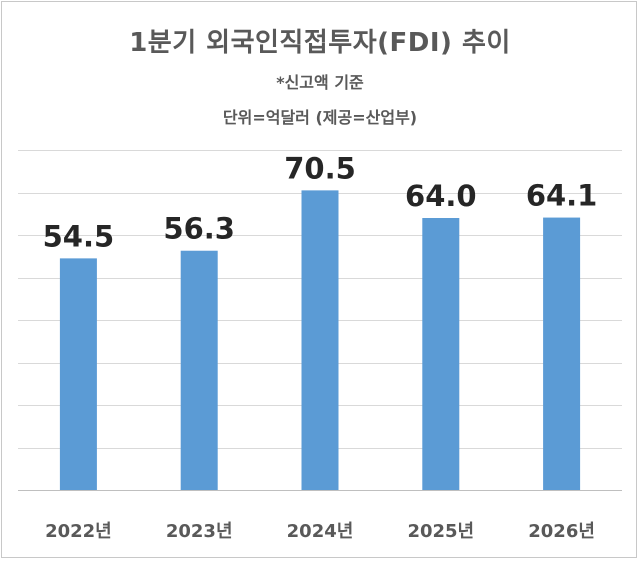 Image resolution: width=640 pixels, height=561 pixels. Describe the element at coordinates (320, 117) in the screenshot. I see `chart-subtitle-unit: 단위=억달러 (제공=산업부)` at that location.